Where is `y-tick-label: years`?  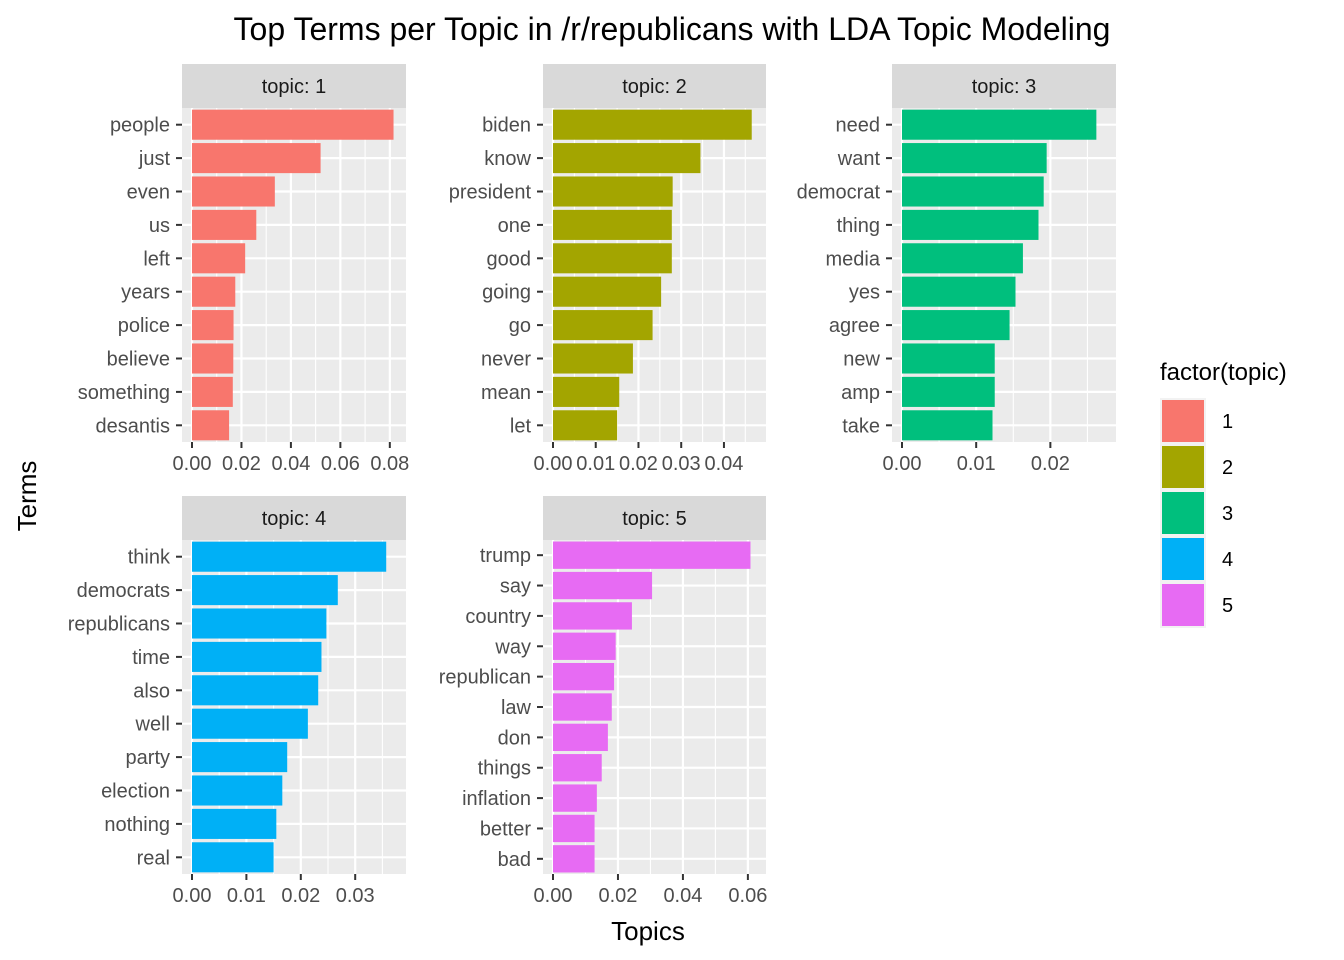 y-tick-label: years is located at coordinates (145, 293).